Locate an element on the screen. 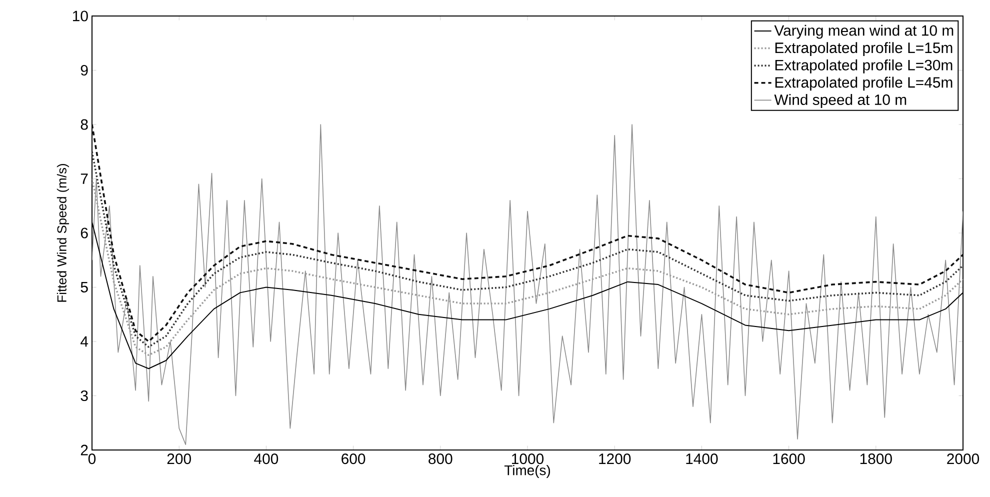  y-tick-label: 10 is located at coordinates (80, 16).